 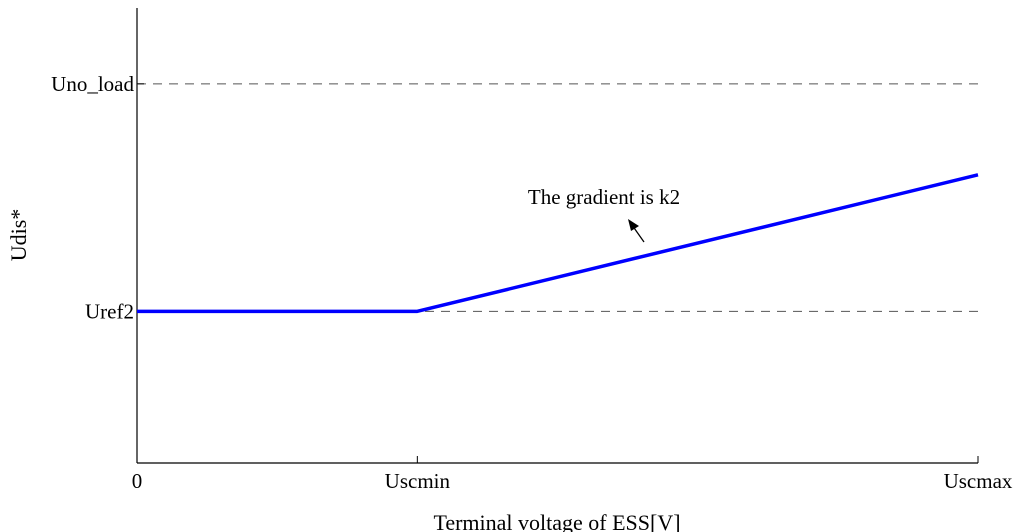 I want to click on y-tick-label-uref2: Uref2, so click(x=109, y=311).